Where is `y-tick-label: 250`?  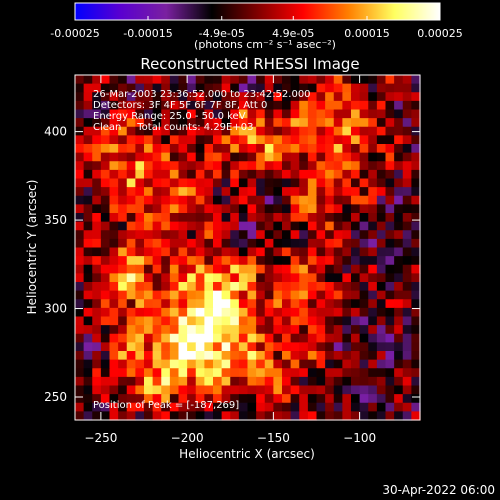
y-tick-label: 250 is located at coordinates (55, 397).